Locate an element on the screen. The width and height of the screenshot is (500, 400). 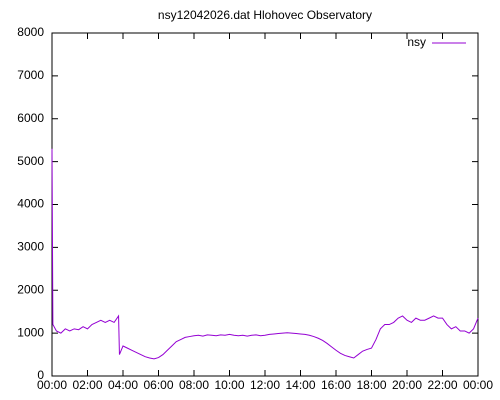
y-tick-label: 6000 is located at coordinates (30, 118).